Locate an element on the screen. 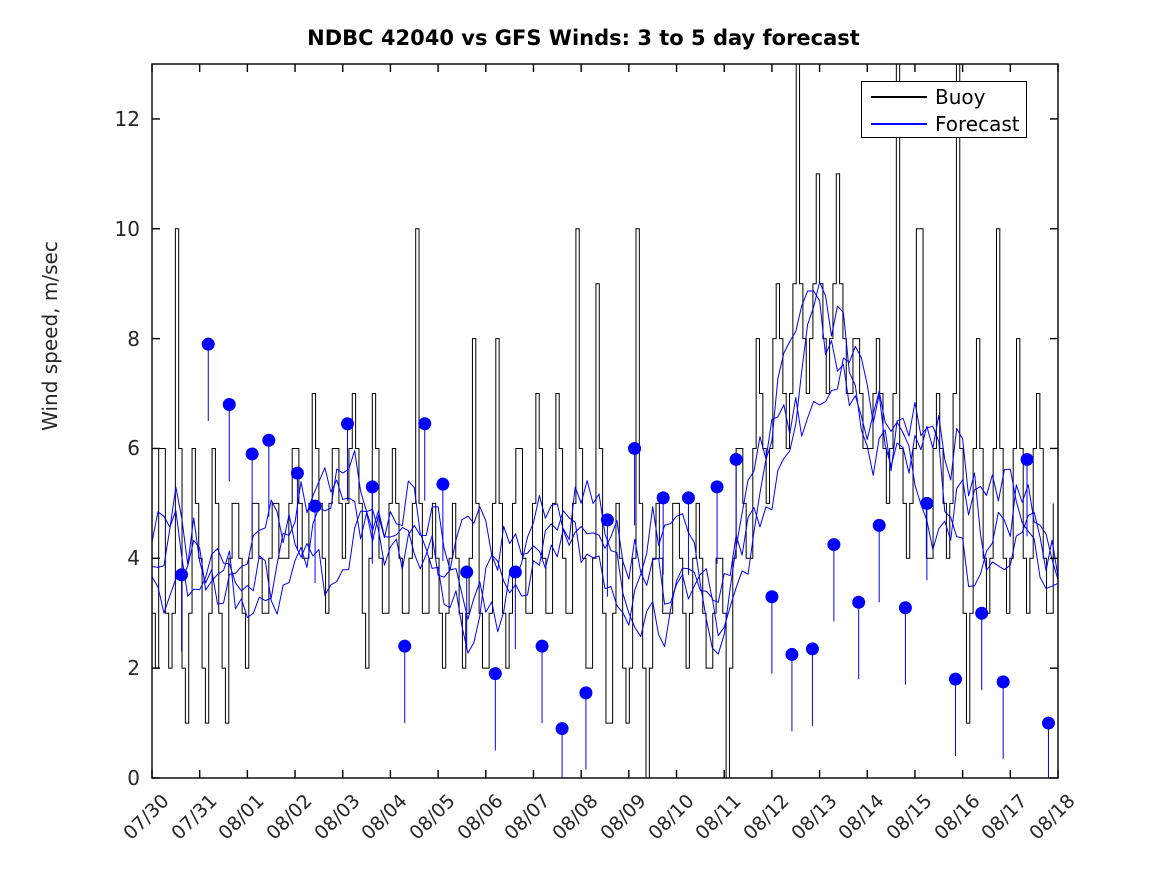 Image resolution: width=1167 pixels, height=875 pixels. y-tick-label: 10 is located at coordinates (127, 228).